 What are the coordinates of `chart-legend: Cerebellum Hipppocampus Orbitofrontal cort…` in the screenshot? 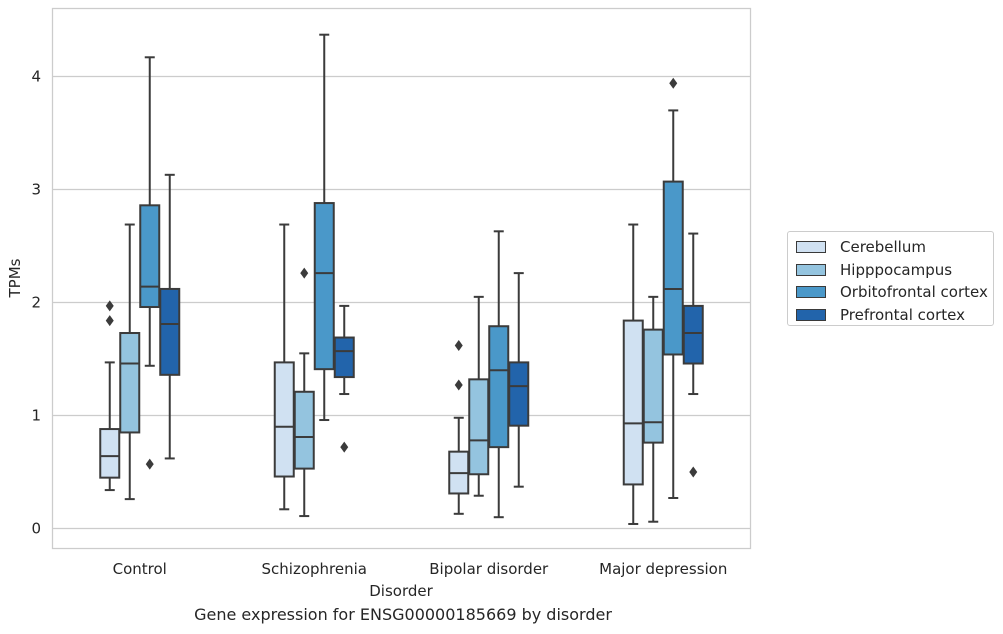 It's located at (890, 278).